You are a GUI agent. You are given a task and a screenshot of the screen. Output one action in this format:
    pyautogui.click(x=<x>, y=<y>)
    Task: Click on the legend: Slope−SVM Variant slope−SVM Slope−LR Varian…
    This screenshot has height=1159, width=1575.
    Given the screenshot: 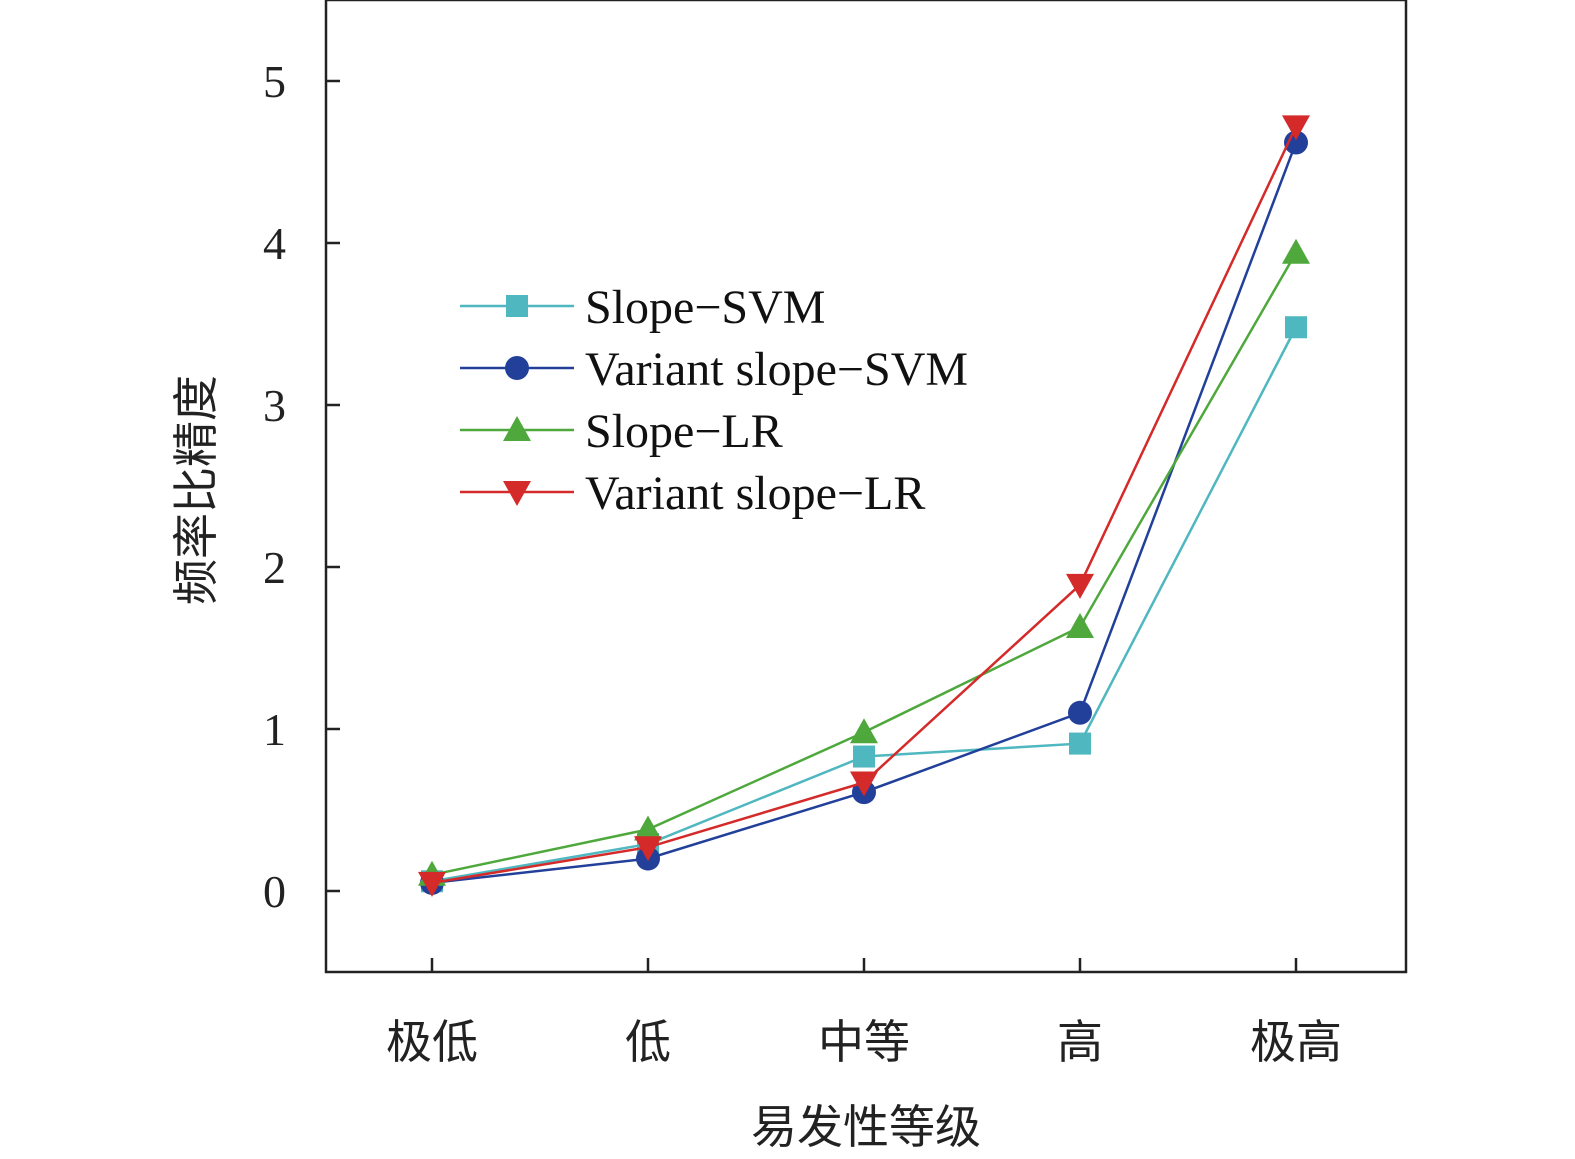 What is the action you would take?
    pyautogui.click(x=714, y=400)
    